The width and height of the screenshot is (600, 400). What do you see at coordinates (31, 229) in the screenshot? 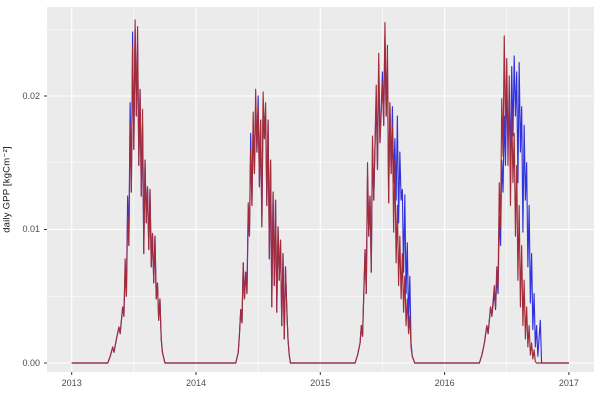
I see `y-axis-tick-label: 0.01` at bounding box center [31, 229].